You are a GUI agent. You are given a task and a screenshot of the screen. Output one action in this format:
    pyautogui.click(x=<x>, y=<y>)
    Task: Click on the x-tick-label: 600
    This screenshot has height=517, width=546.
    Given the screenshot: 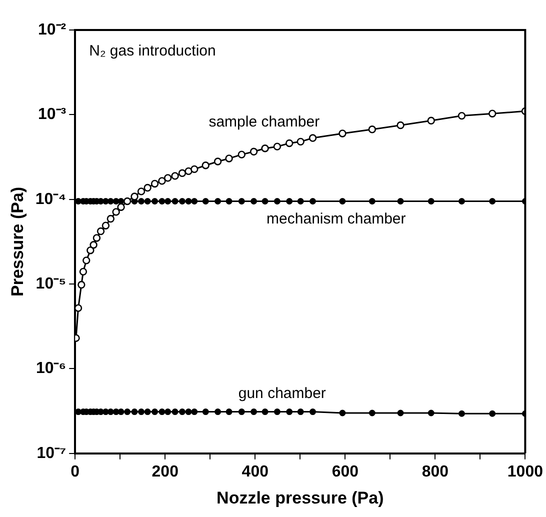 What is the action you would take?
    pyautogui.click(x=345, y=471)
    